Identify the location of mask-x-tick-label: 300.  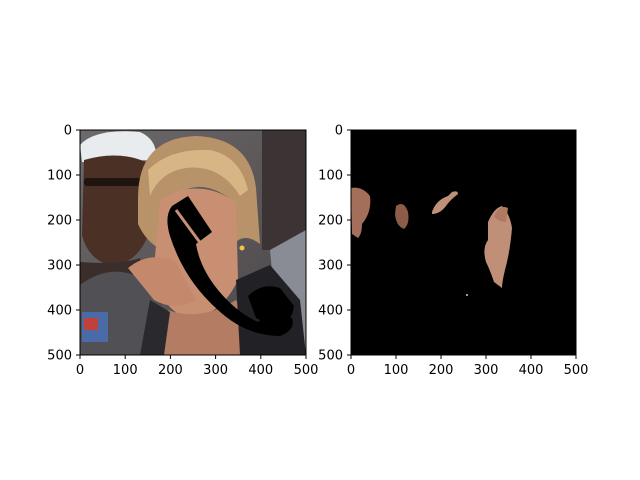
(486, 370).